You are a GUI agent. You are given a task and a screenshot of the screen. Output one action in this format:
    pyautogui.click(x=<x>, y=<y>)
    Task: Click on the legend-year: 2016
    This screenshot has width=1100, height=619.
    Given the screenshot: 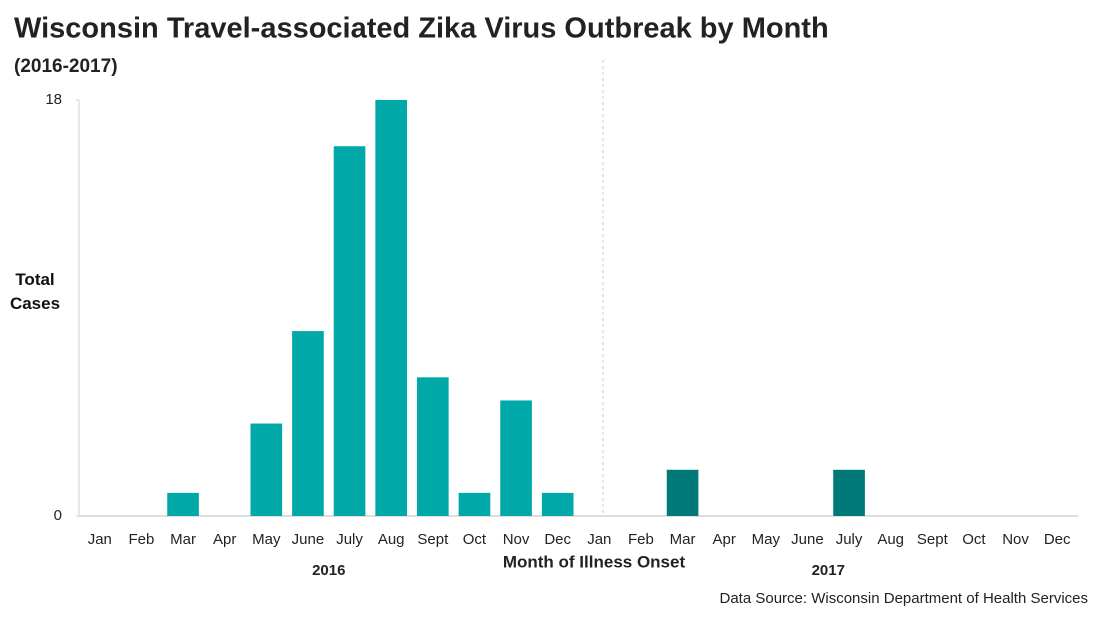 What is the action you would take?
    pyautogui.click(x=328, y=570)
    